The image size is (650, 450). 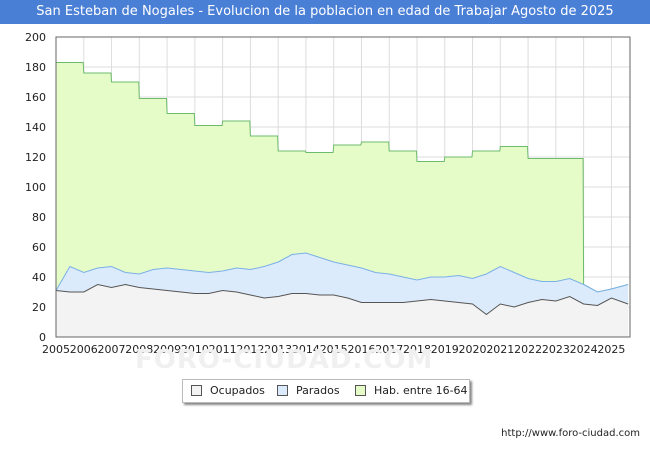 I want to click on x-tick-label: 2008, so click(x=139, y=349).